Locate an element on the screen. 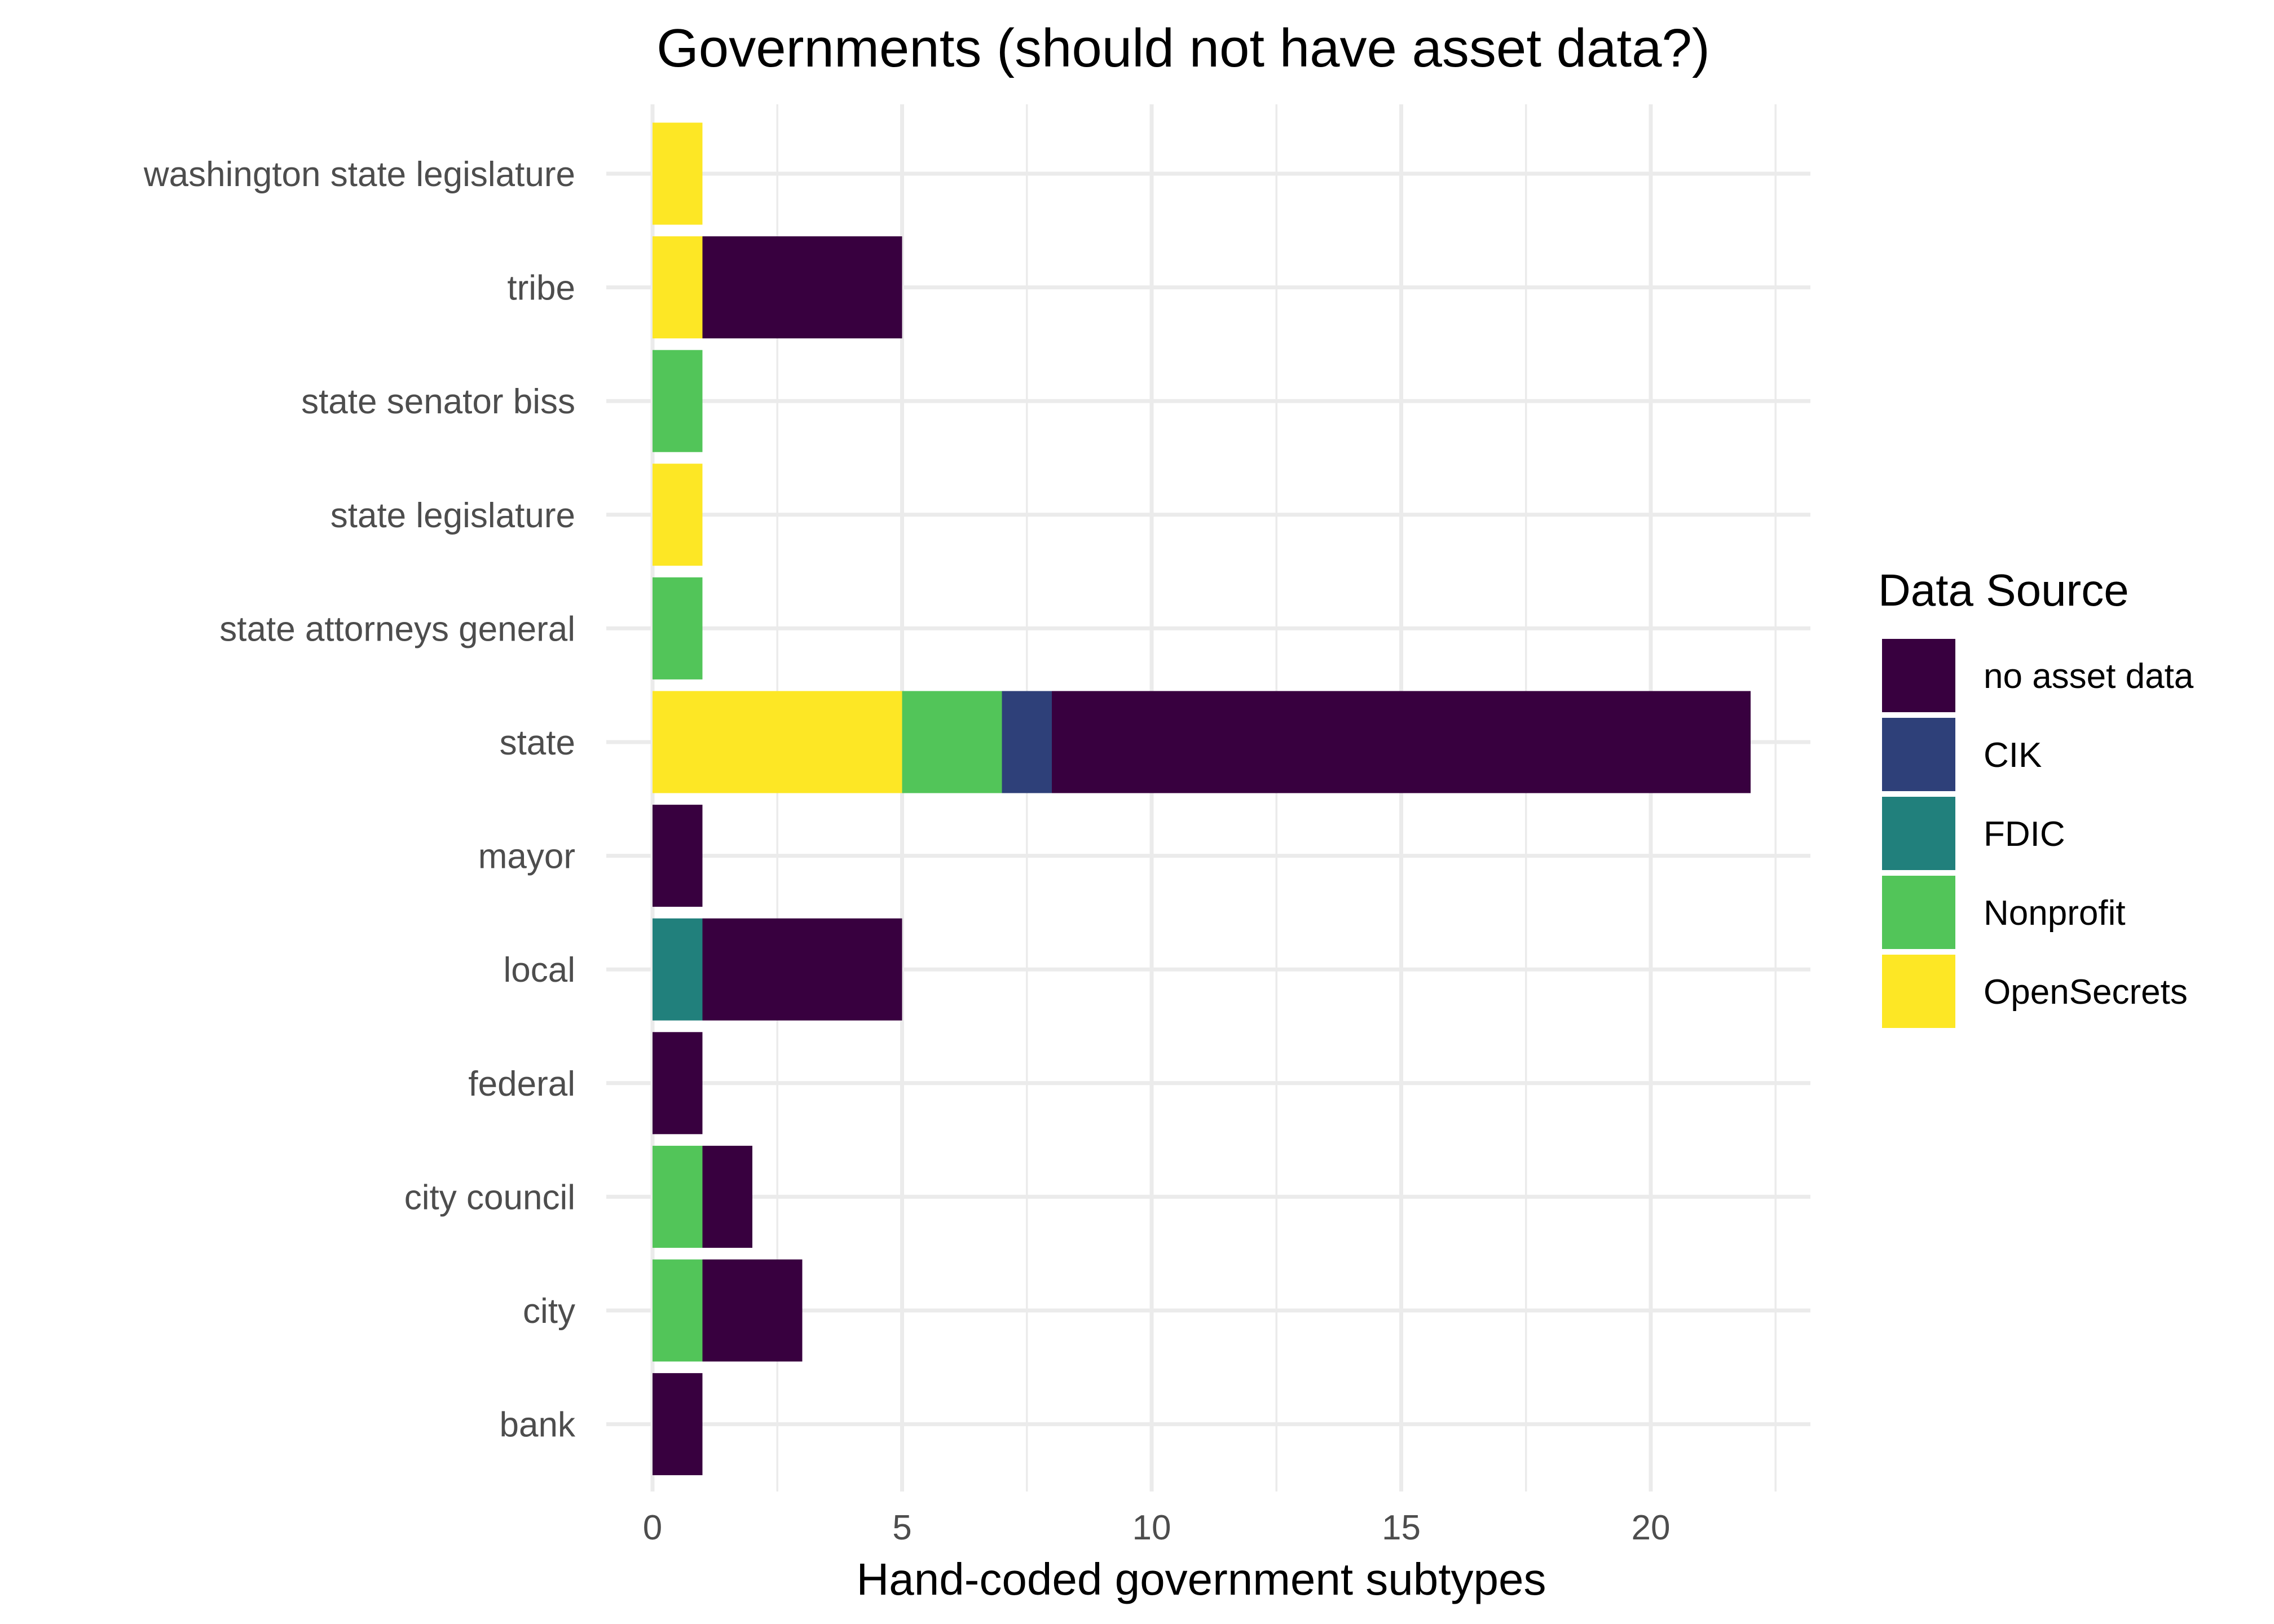 This screenshot has height=1624, width=2274. y-tick-label: city is located at coordinates (549, 1311).